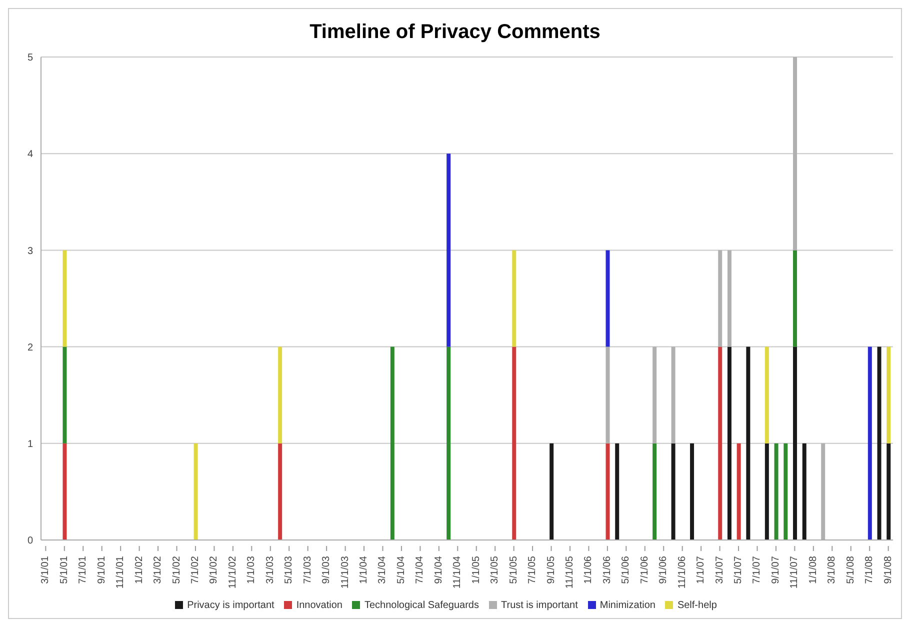 This screenshot has width=910, height=627. What do you see at coordinates (458, 572) in the screenshot?
I see `x-tick-label: 11/1/04` at bounding box center [458, 572].